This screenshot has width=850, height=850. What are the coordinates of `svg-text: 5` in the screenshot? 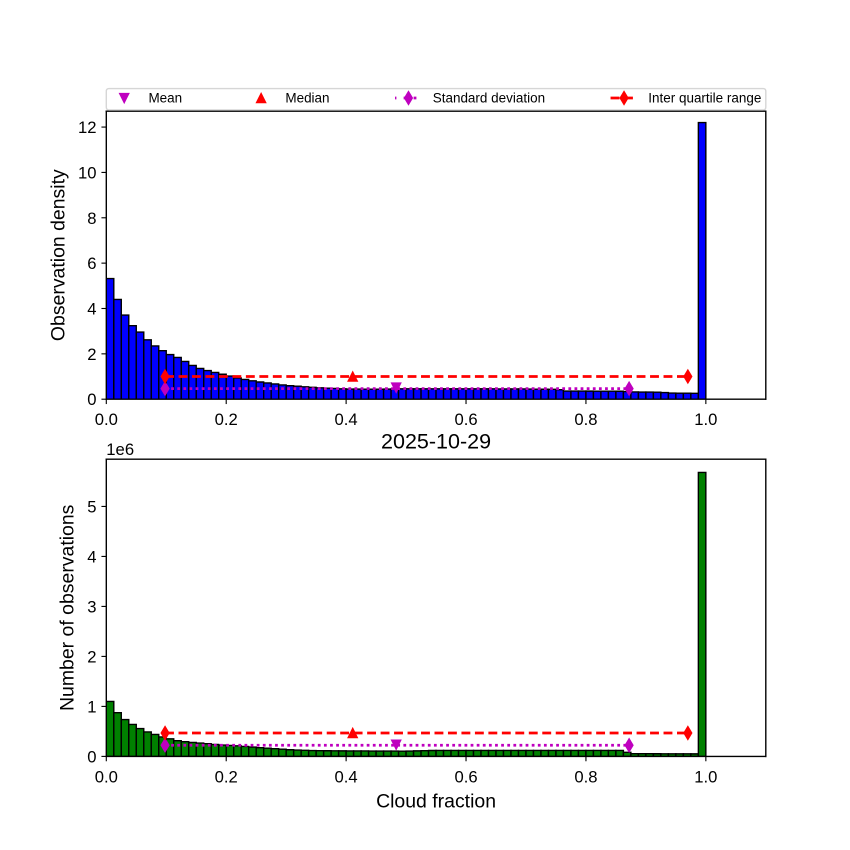 It's located at (91, 506).